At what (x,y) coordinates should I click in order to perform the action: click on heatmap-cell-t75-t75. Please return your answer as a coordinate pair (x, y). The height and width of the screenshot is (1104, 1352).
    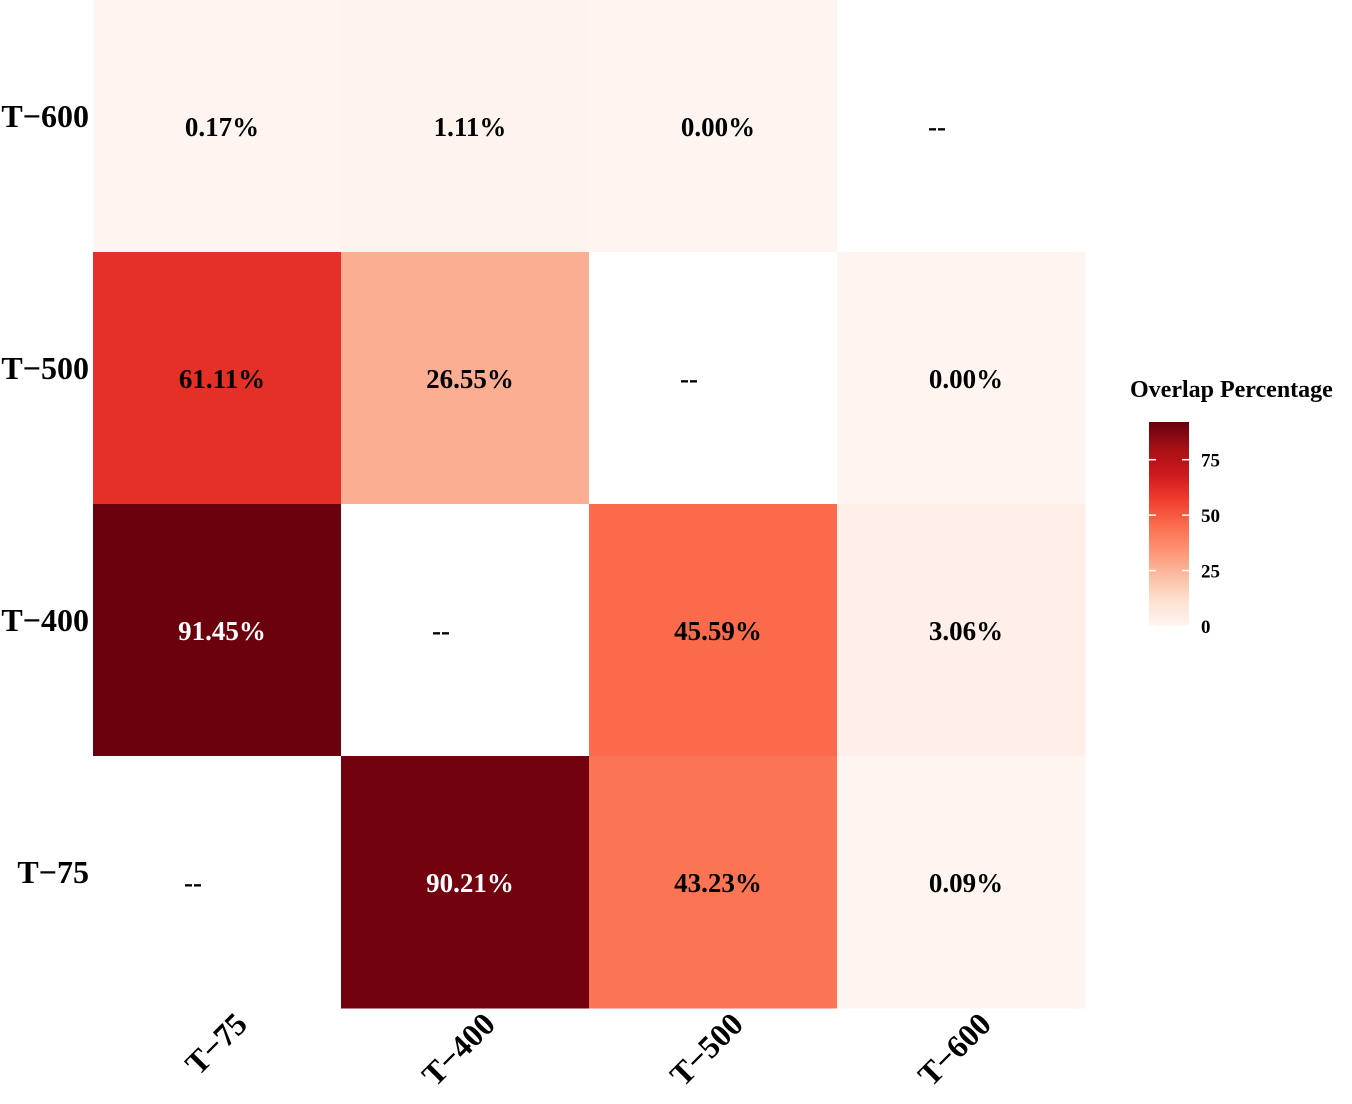
    Looking at the image, I should click on (217, 882).